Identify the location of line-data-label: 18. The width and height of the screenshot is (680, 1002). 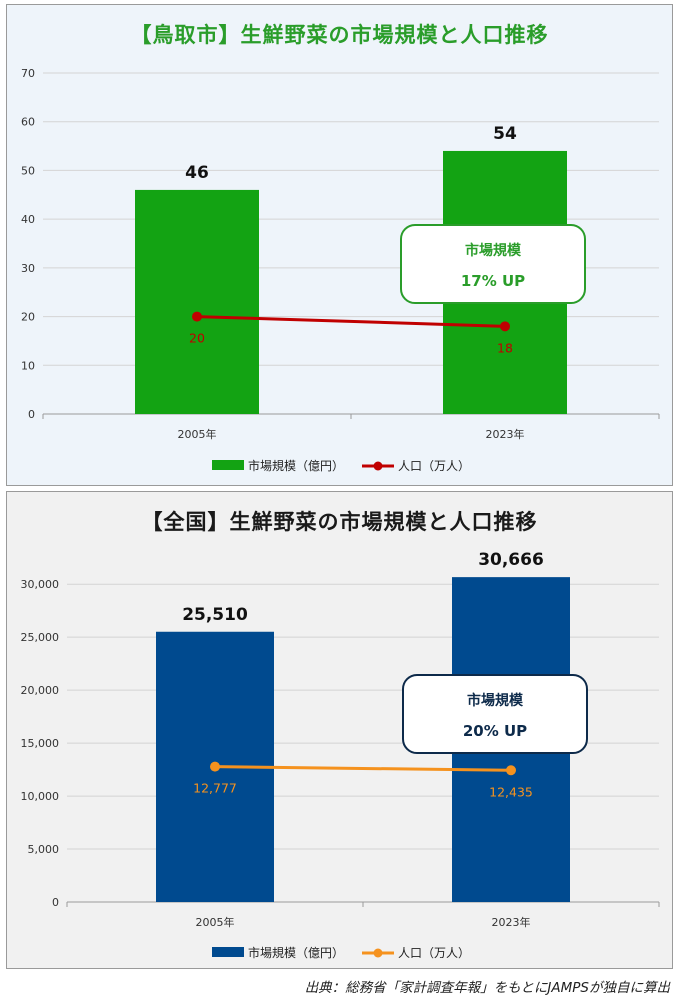
(505, 347).